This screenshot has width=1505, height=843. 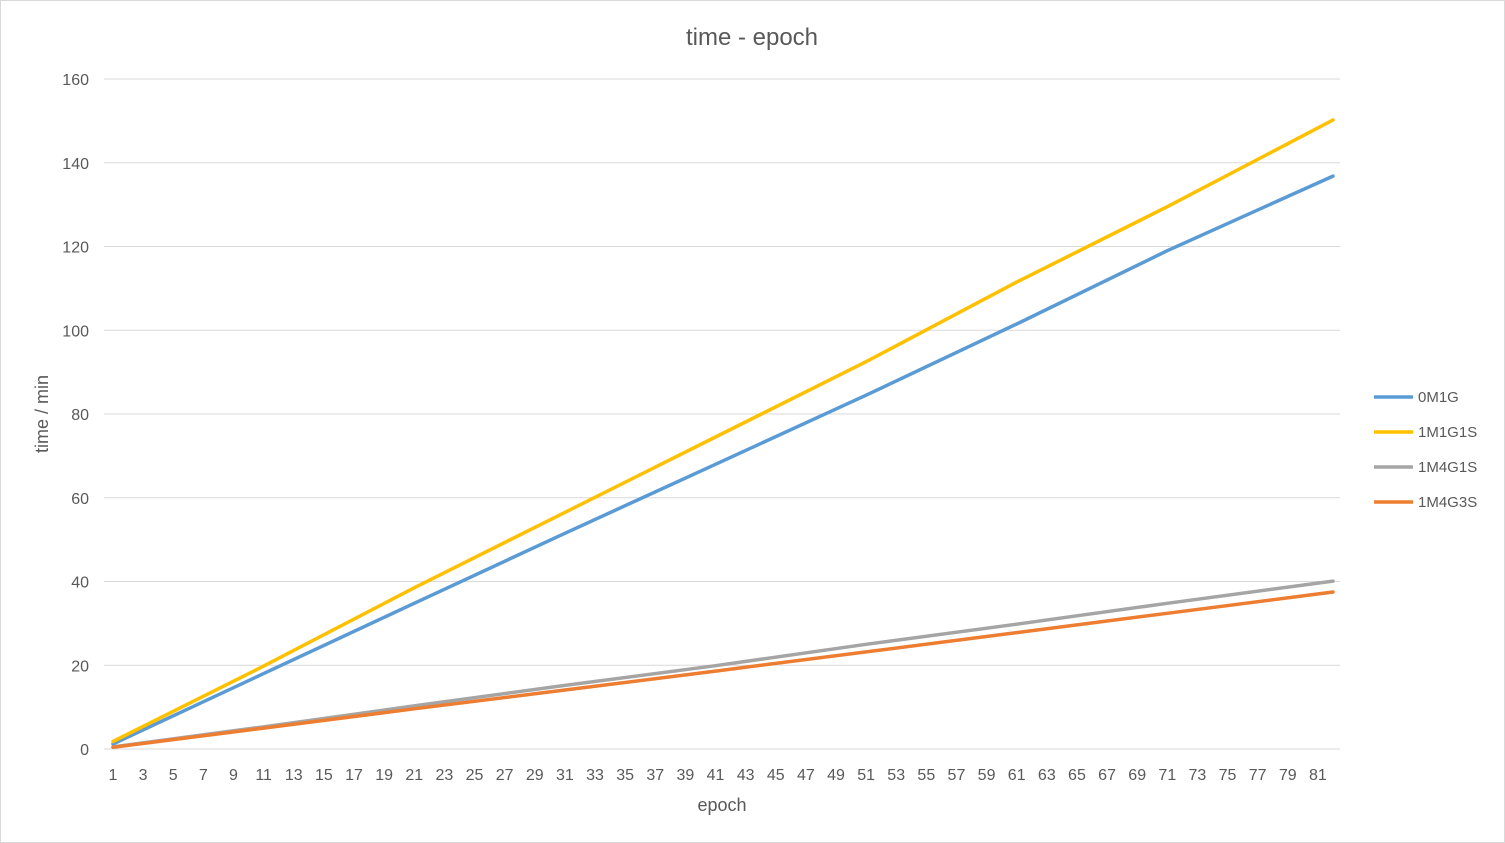 I want to click on x-tick-label: 63, so click(x=1047, y=775).